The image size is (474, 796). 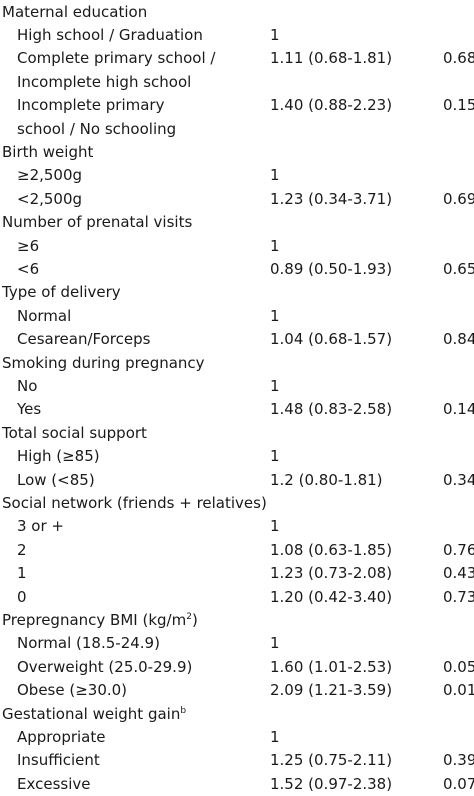 I want to click on table-row: <2,500g 1.23 (0.34-3.71) 0.69, so click(x=237, y=199).